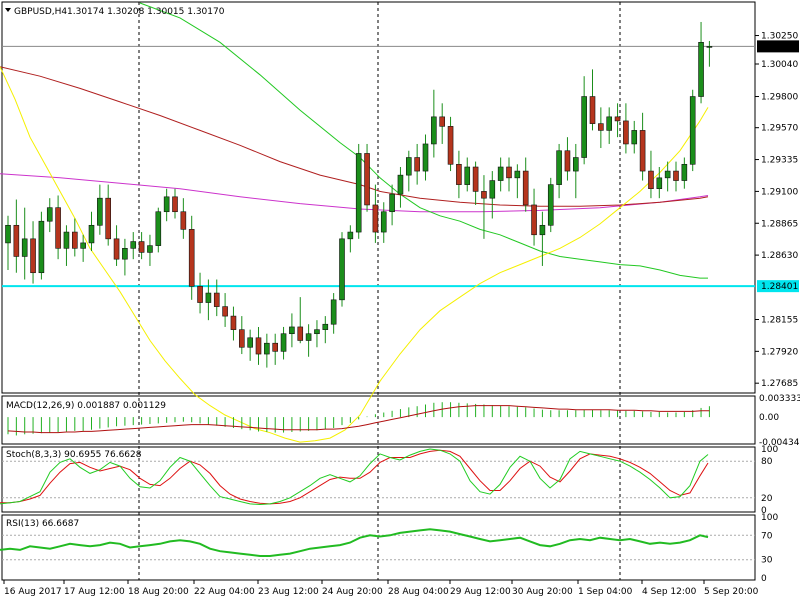  What do you see at coordinates (779, 384) in the screenshot?
I see `price-axis-label: 1.27685` at bounding box center [779, 384].